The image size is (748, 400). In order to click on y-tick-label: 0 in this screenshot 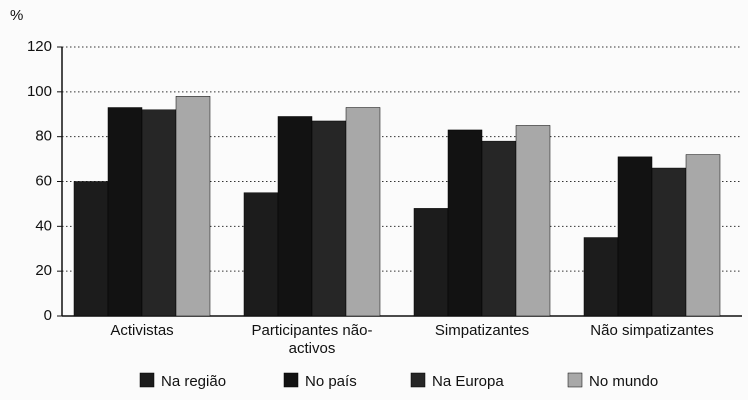, I will do `click(48, 315)`.